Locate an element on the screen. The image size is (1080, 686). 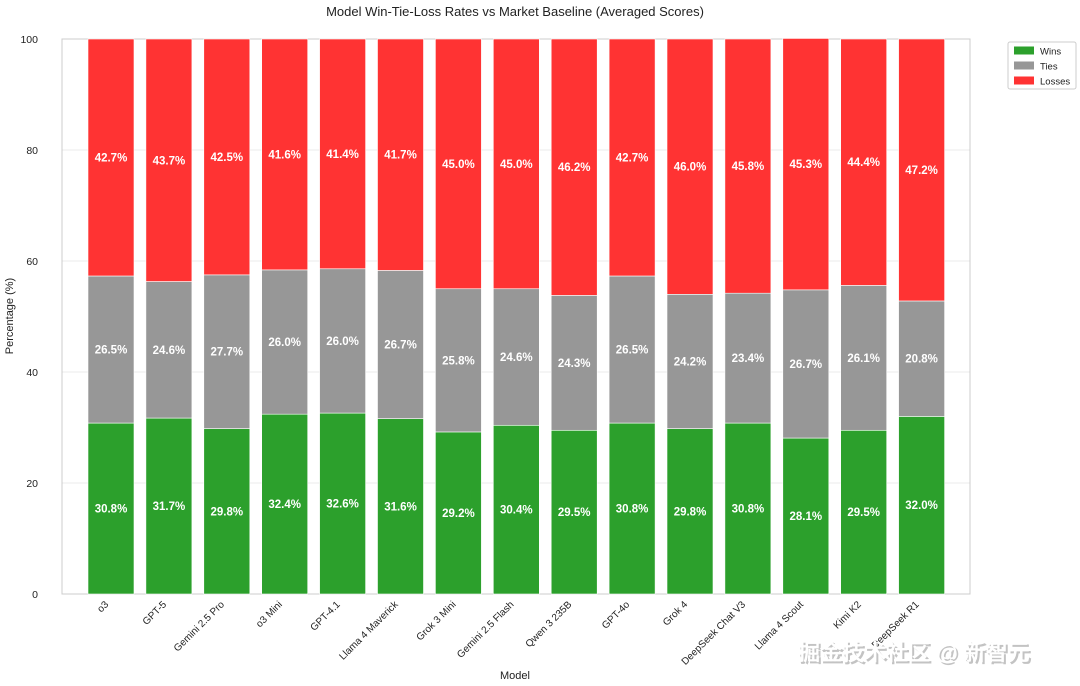
y-axis-ticks: 0 20 40 60 80 100 is located at coordinates (29, 317).